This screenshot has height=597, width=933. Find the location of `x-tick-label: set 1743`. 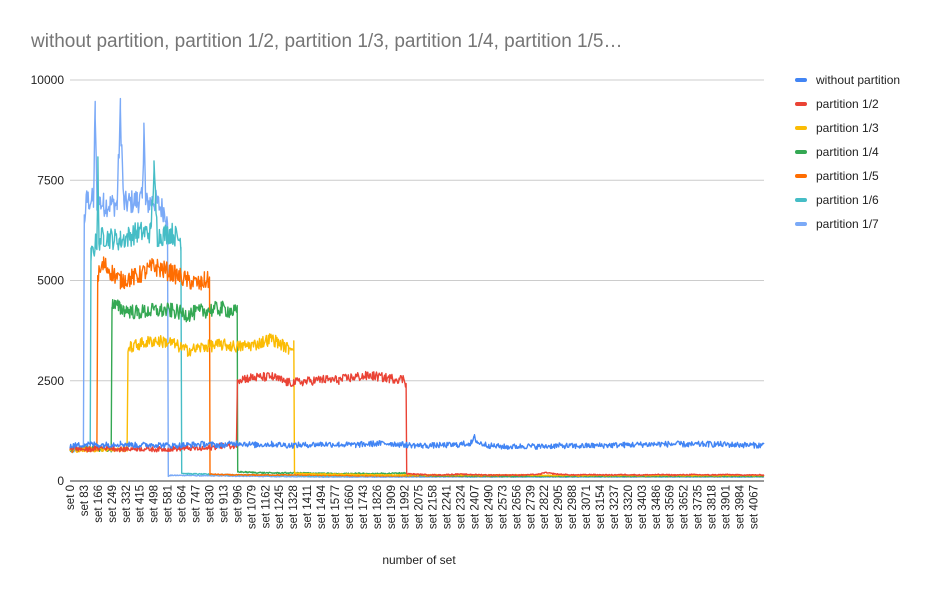

x-tick-label: set 1743 is located at coordinates (364, 507).